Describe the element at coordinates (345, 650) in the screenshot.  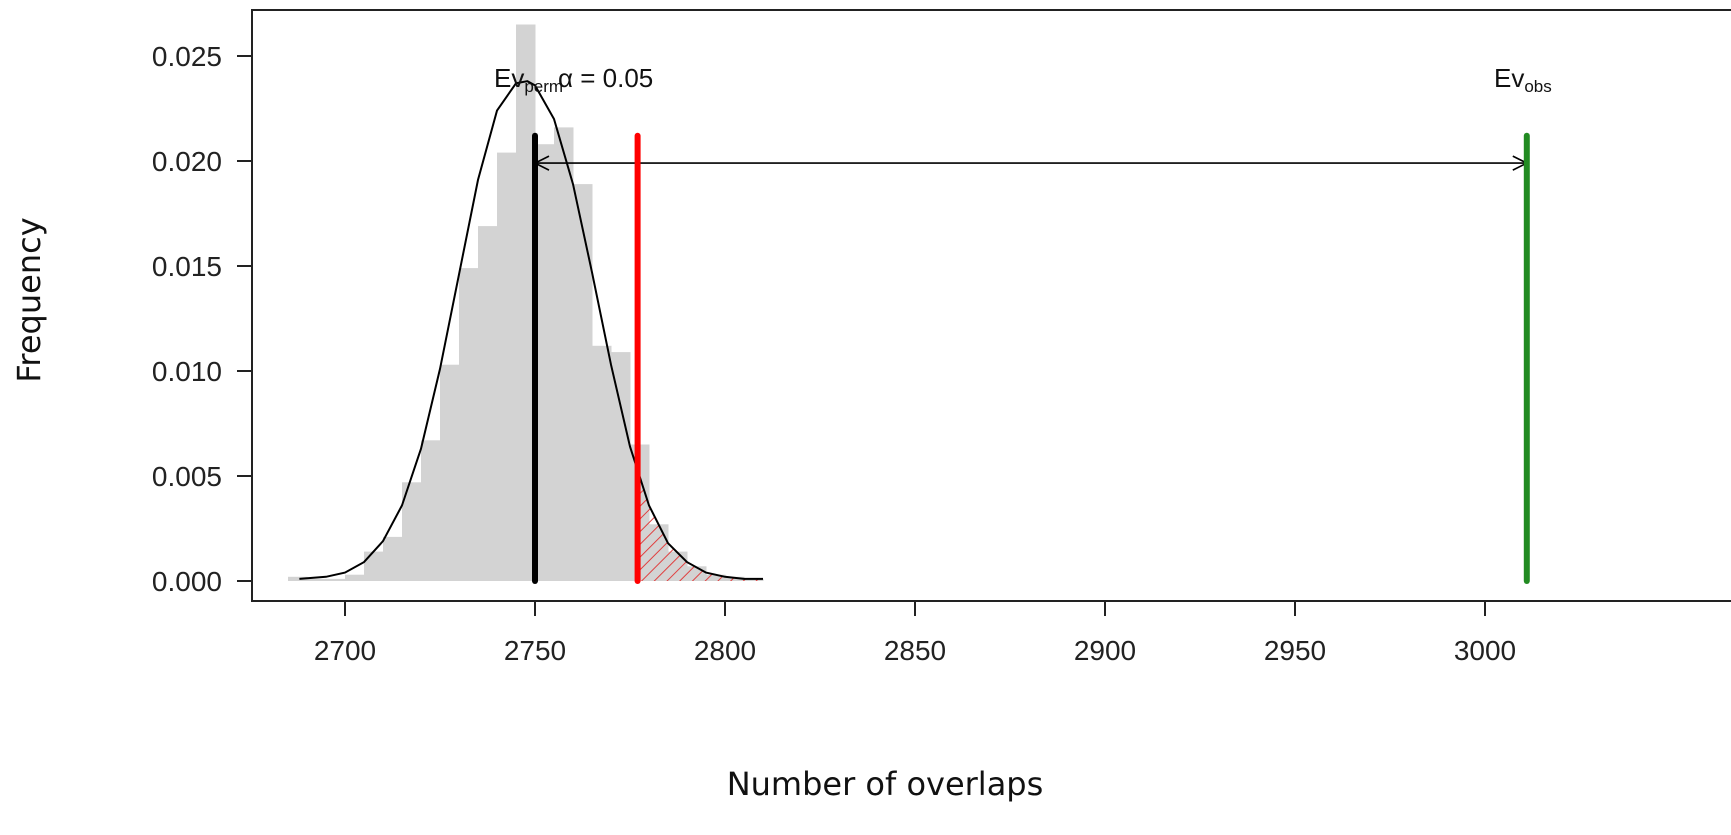
I see `x-tick-label-0: 2700` at that location.